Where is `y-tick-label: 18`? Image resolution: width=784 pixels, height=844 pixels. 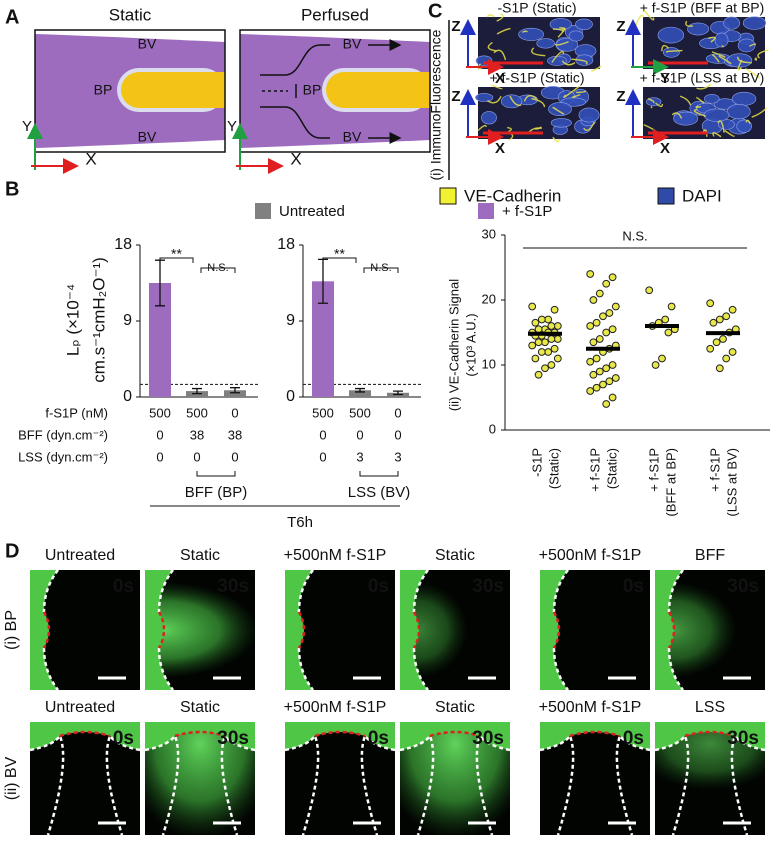 y-tick-label: 18 is located at coordinates (286, 244).